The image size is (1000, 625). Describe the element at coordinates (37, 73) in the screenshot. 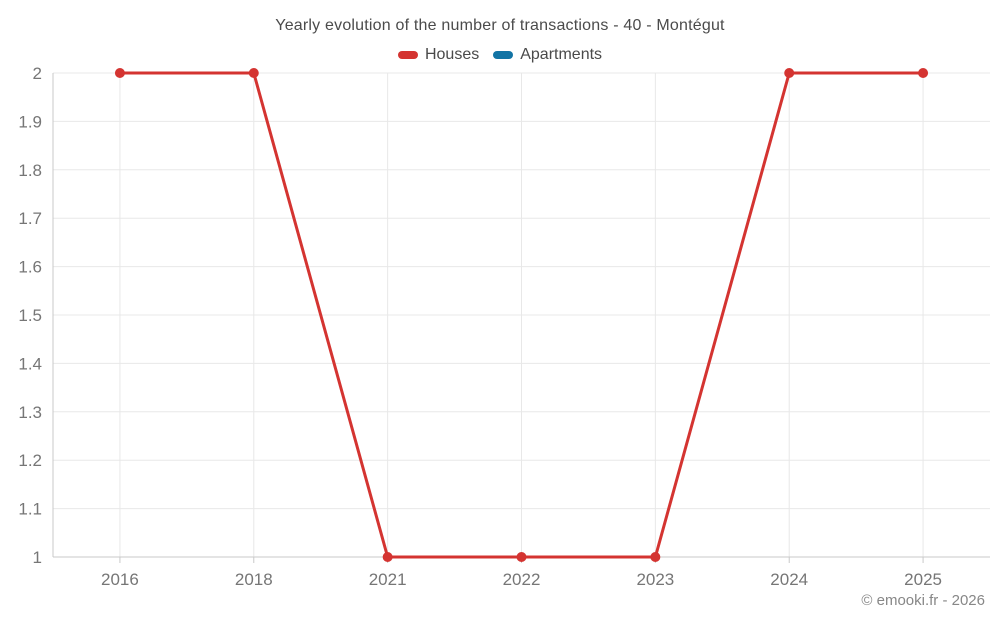

I see `y-tick-label: 2` at that location.